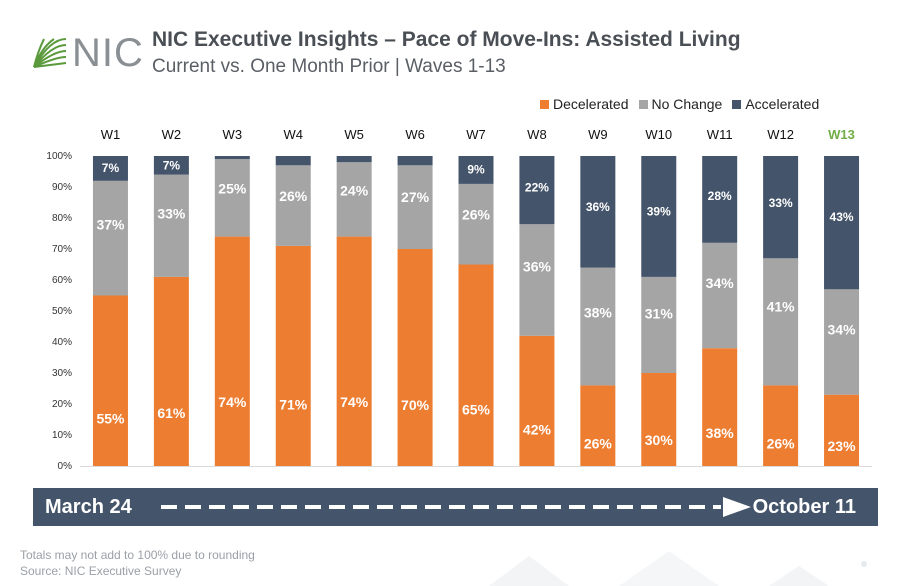  Describe the element at coordinates (329, 66) in the screenshot. I see `page-subtitle: Current vs. One Month Prior | Waves 1-13` at that location.